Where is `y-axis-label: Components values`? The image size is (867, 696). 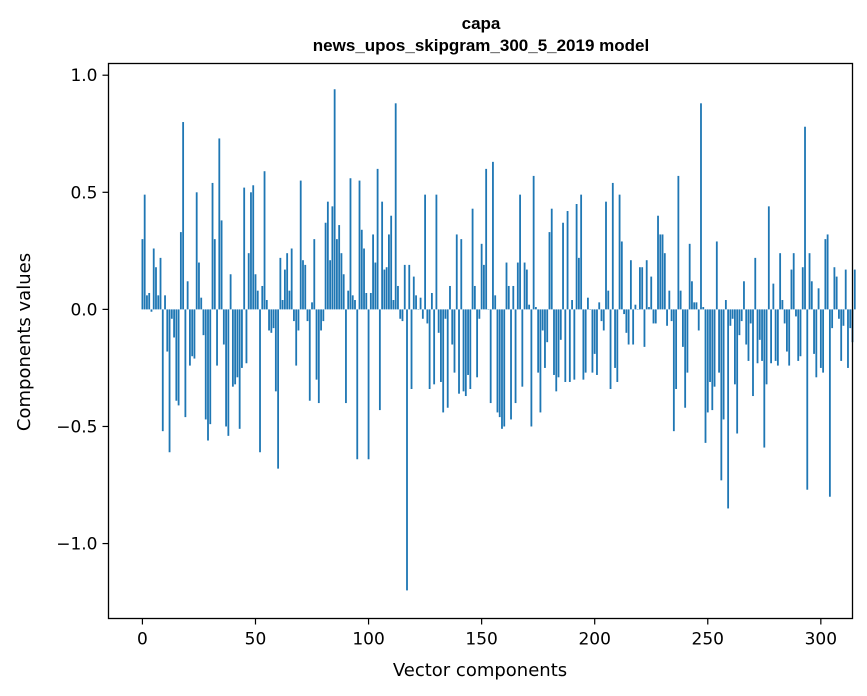
y-axis-label: Components values is located at coordinates (24, 342).